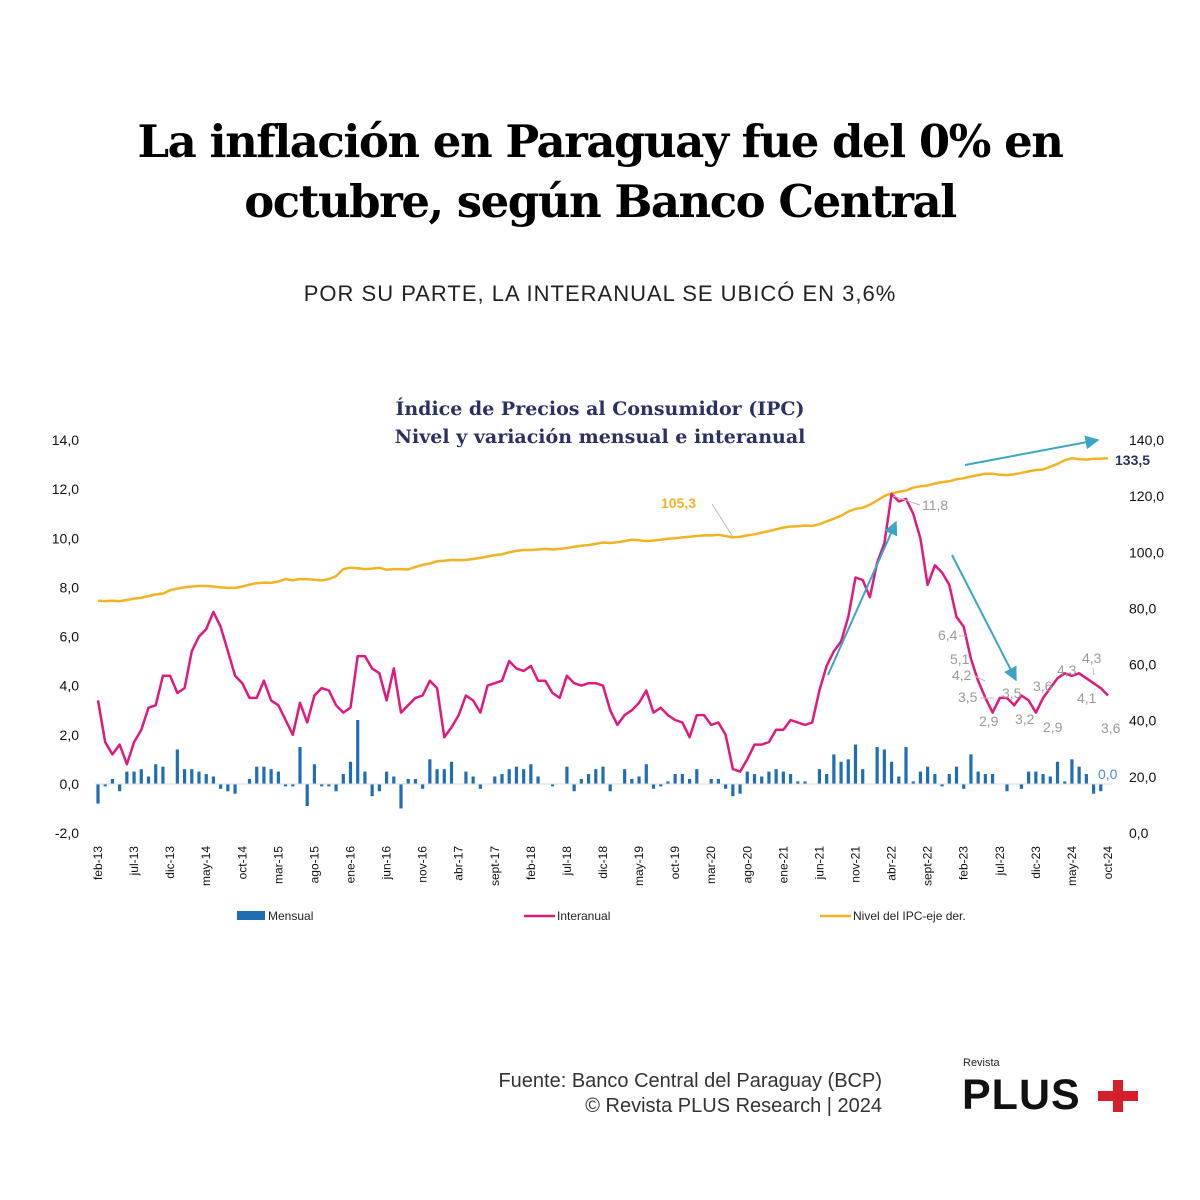 The height and width of the screenshot is (1200, 1200). What do you see at coordinates (600, 409) in the screenshot?
I see `chart-title: Índice de Precios al Consumidor (IPC)` at bounding box center [600, 409].